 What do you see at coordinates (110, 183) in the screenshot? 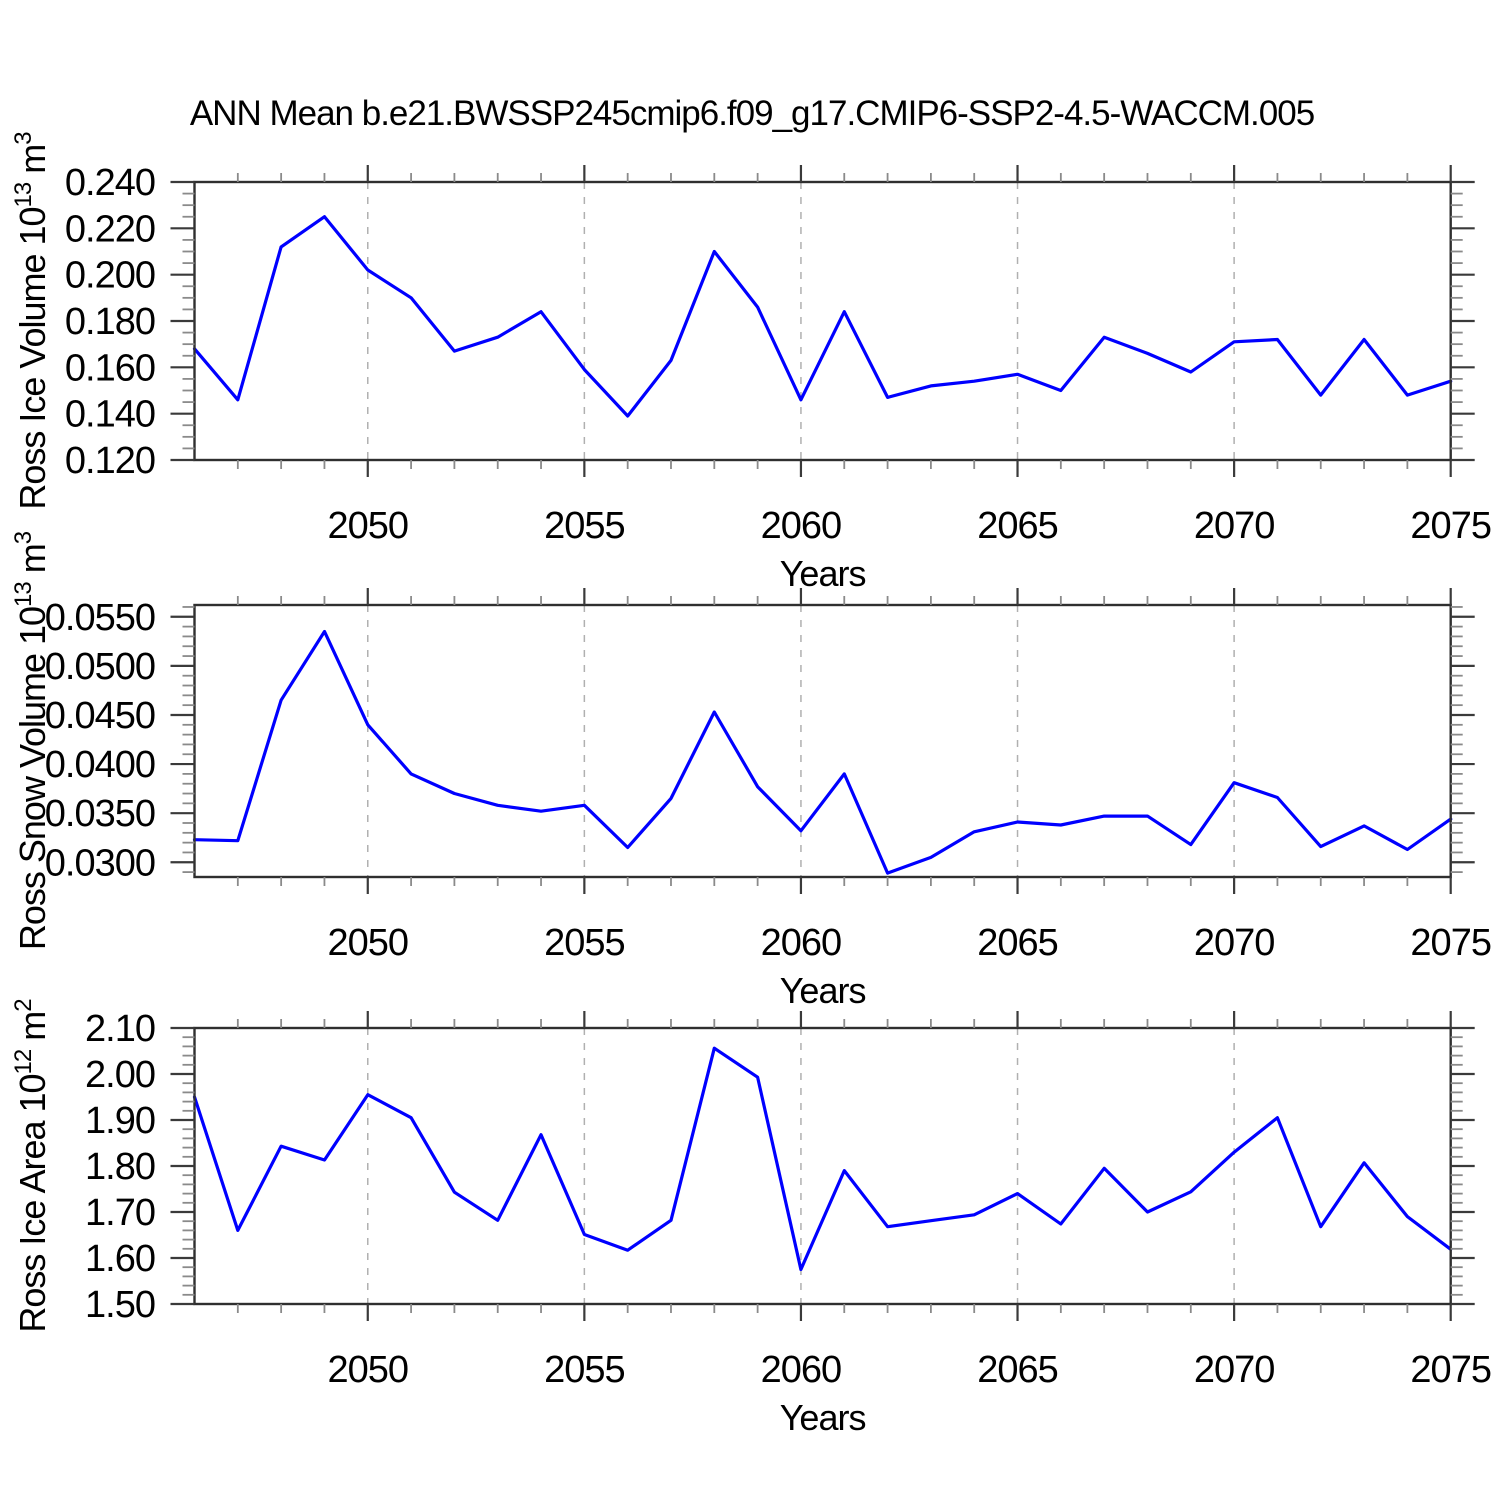
I see `y-tick-label: 0.240` at bounding box center [110, 183].